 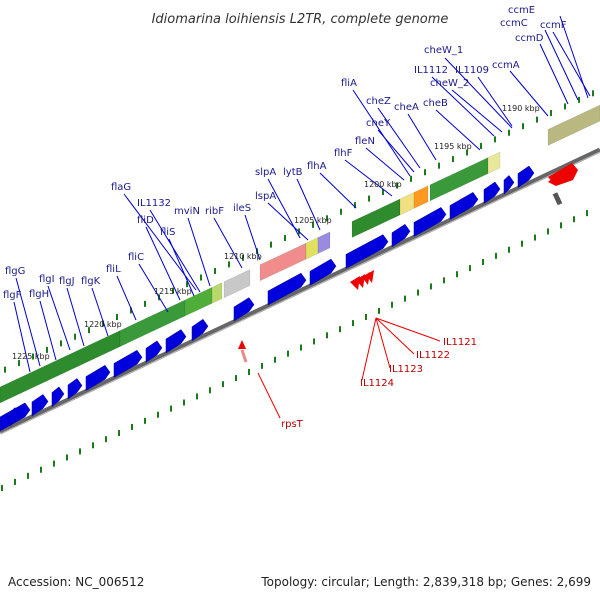 I want to click on gene-label-flhA: flhA, so click(x=317, y=166).